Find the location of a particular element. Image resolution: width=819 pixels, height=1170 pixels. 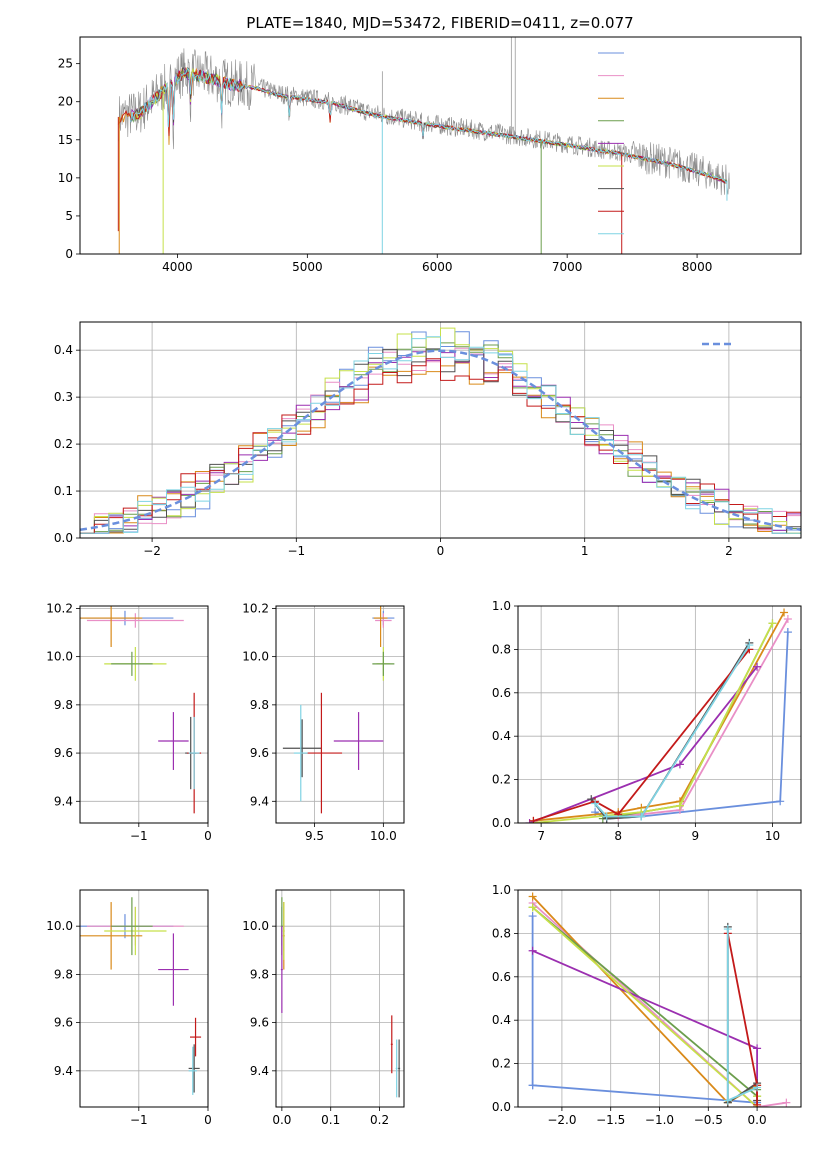

x-tick-label: 2 is located at coordinates (729, 551).